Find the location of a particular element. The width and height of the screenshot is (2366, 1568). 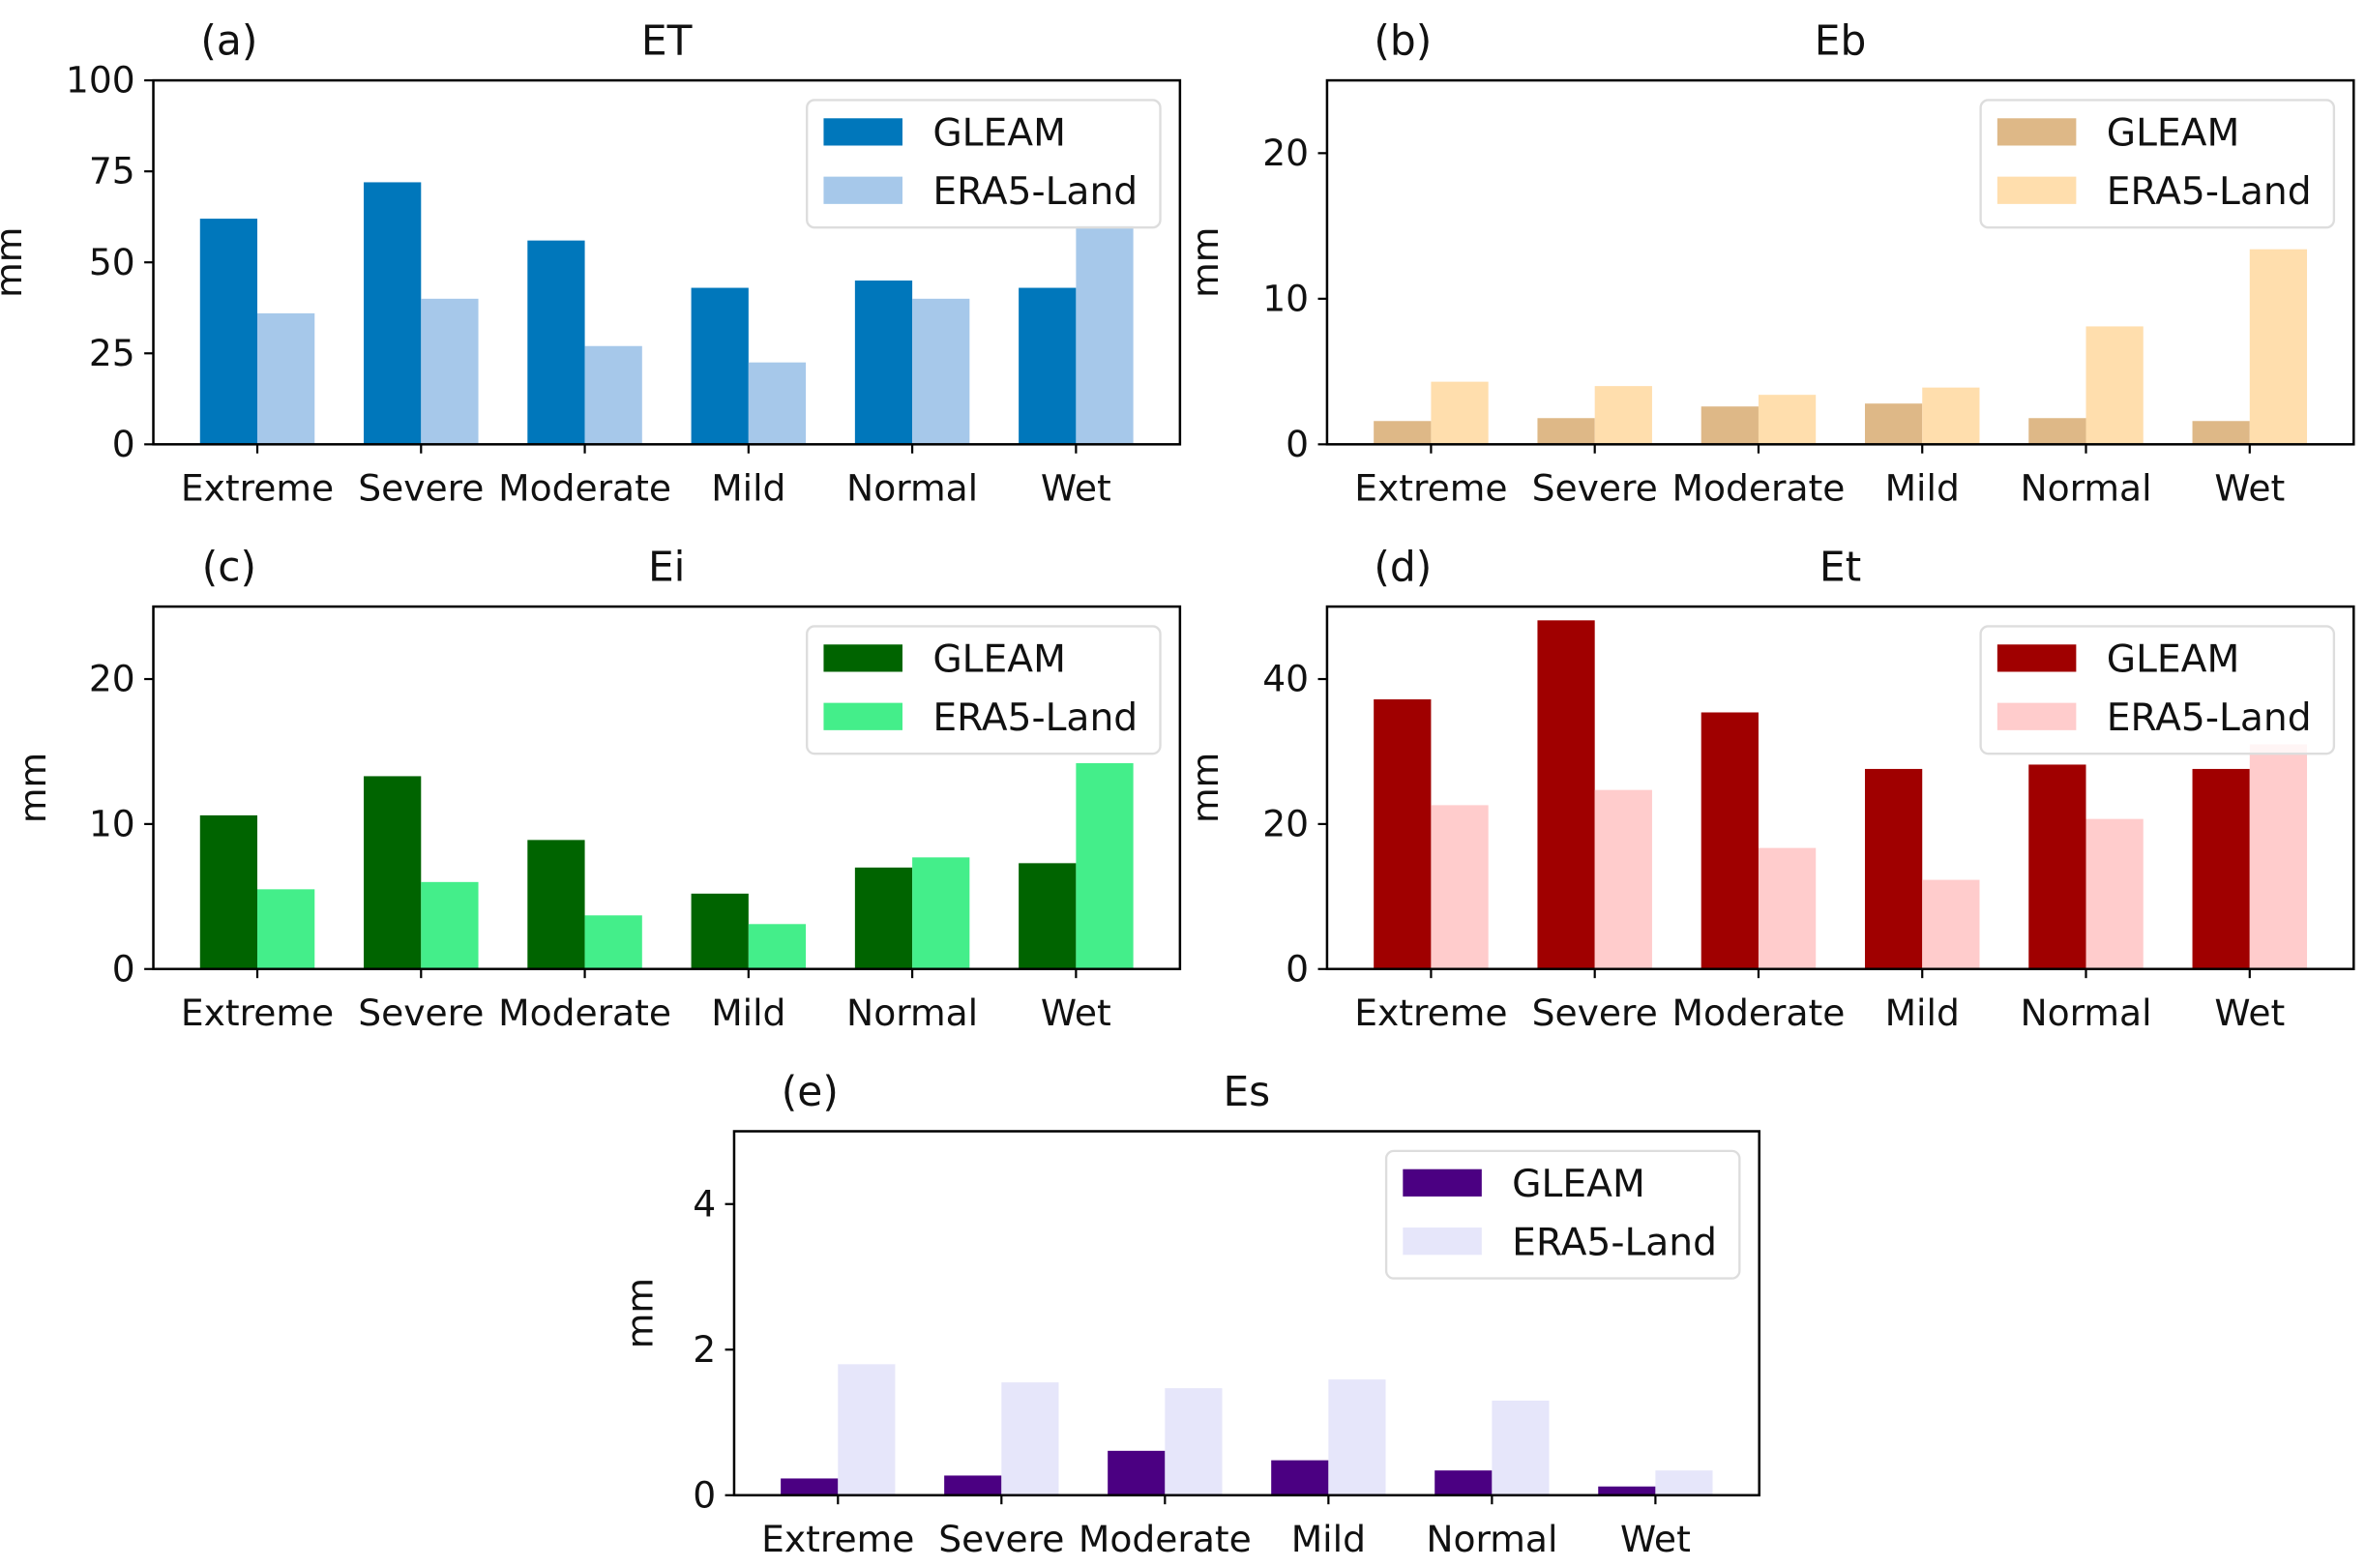

panel-label: (d) is located at coordinates (1403, 567).